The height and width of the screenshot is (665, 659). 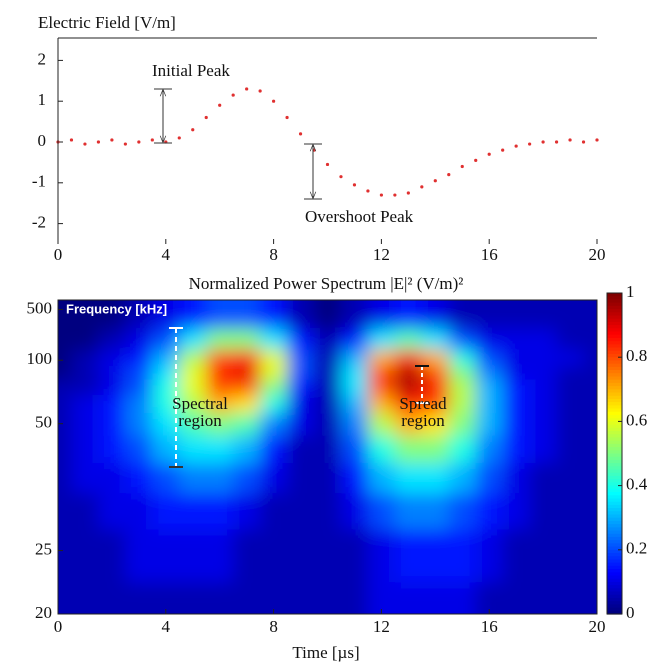 What do you see at coordinates (191, 70) in the screenshot?
I see `annotation: Initial Peak` at bounding box center [191, 70].